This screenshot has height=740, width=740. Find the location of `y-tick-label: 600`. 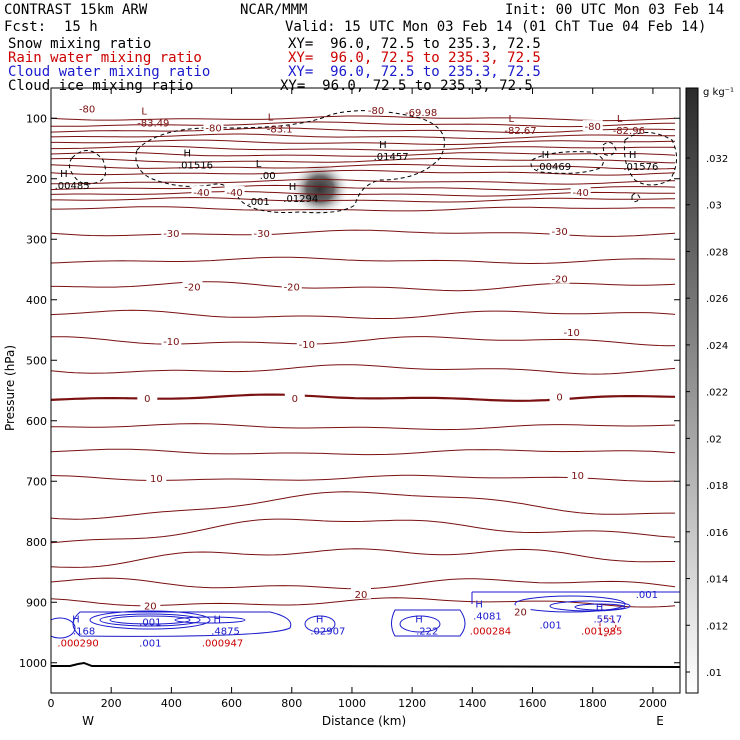

y-tick-label: 600 is located at coordinates (36, 421).